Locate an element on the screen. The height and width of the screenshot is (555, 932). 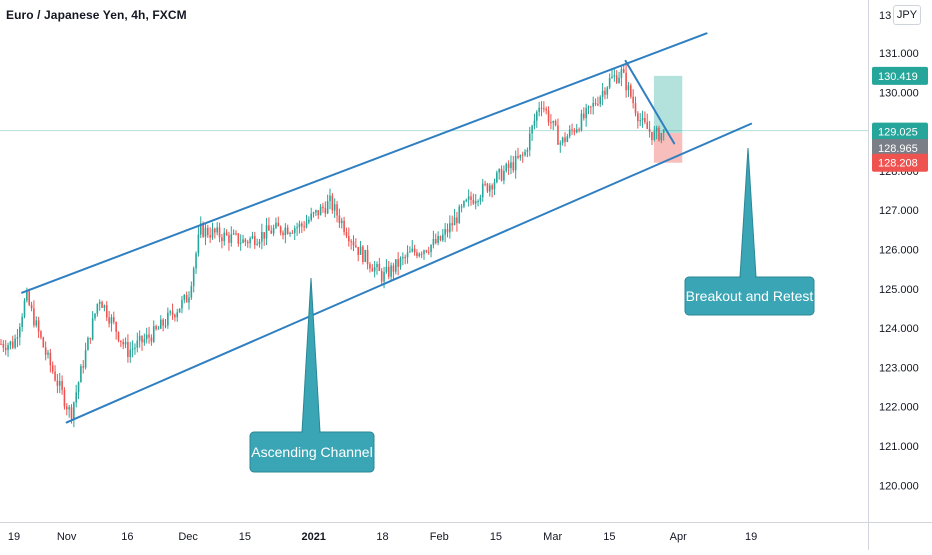
time-tick-label: 18 is located at coordinates (382, 537).